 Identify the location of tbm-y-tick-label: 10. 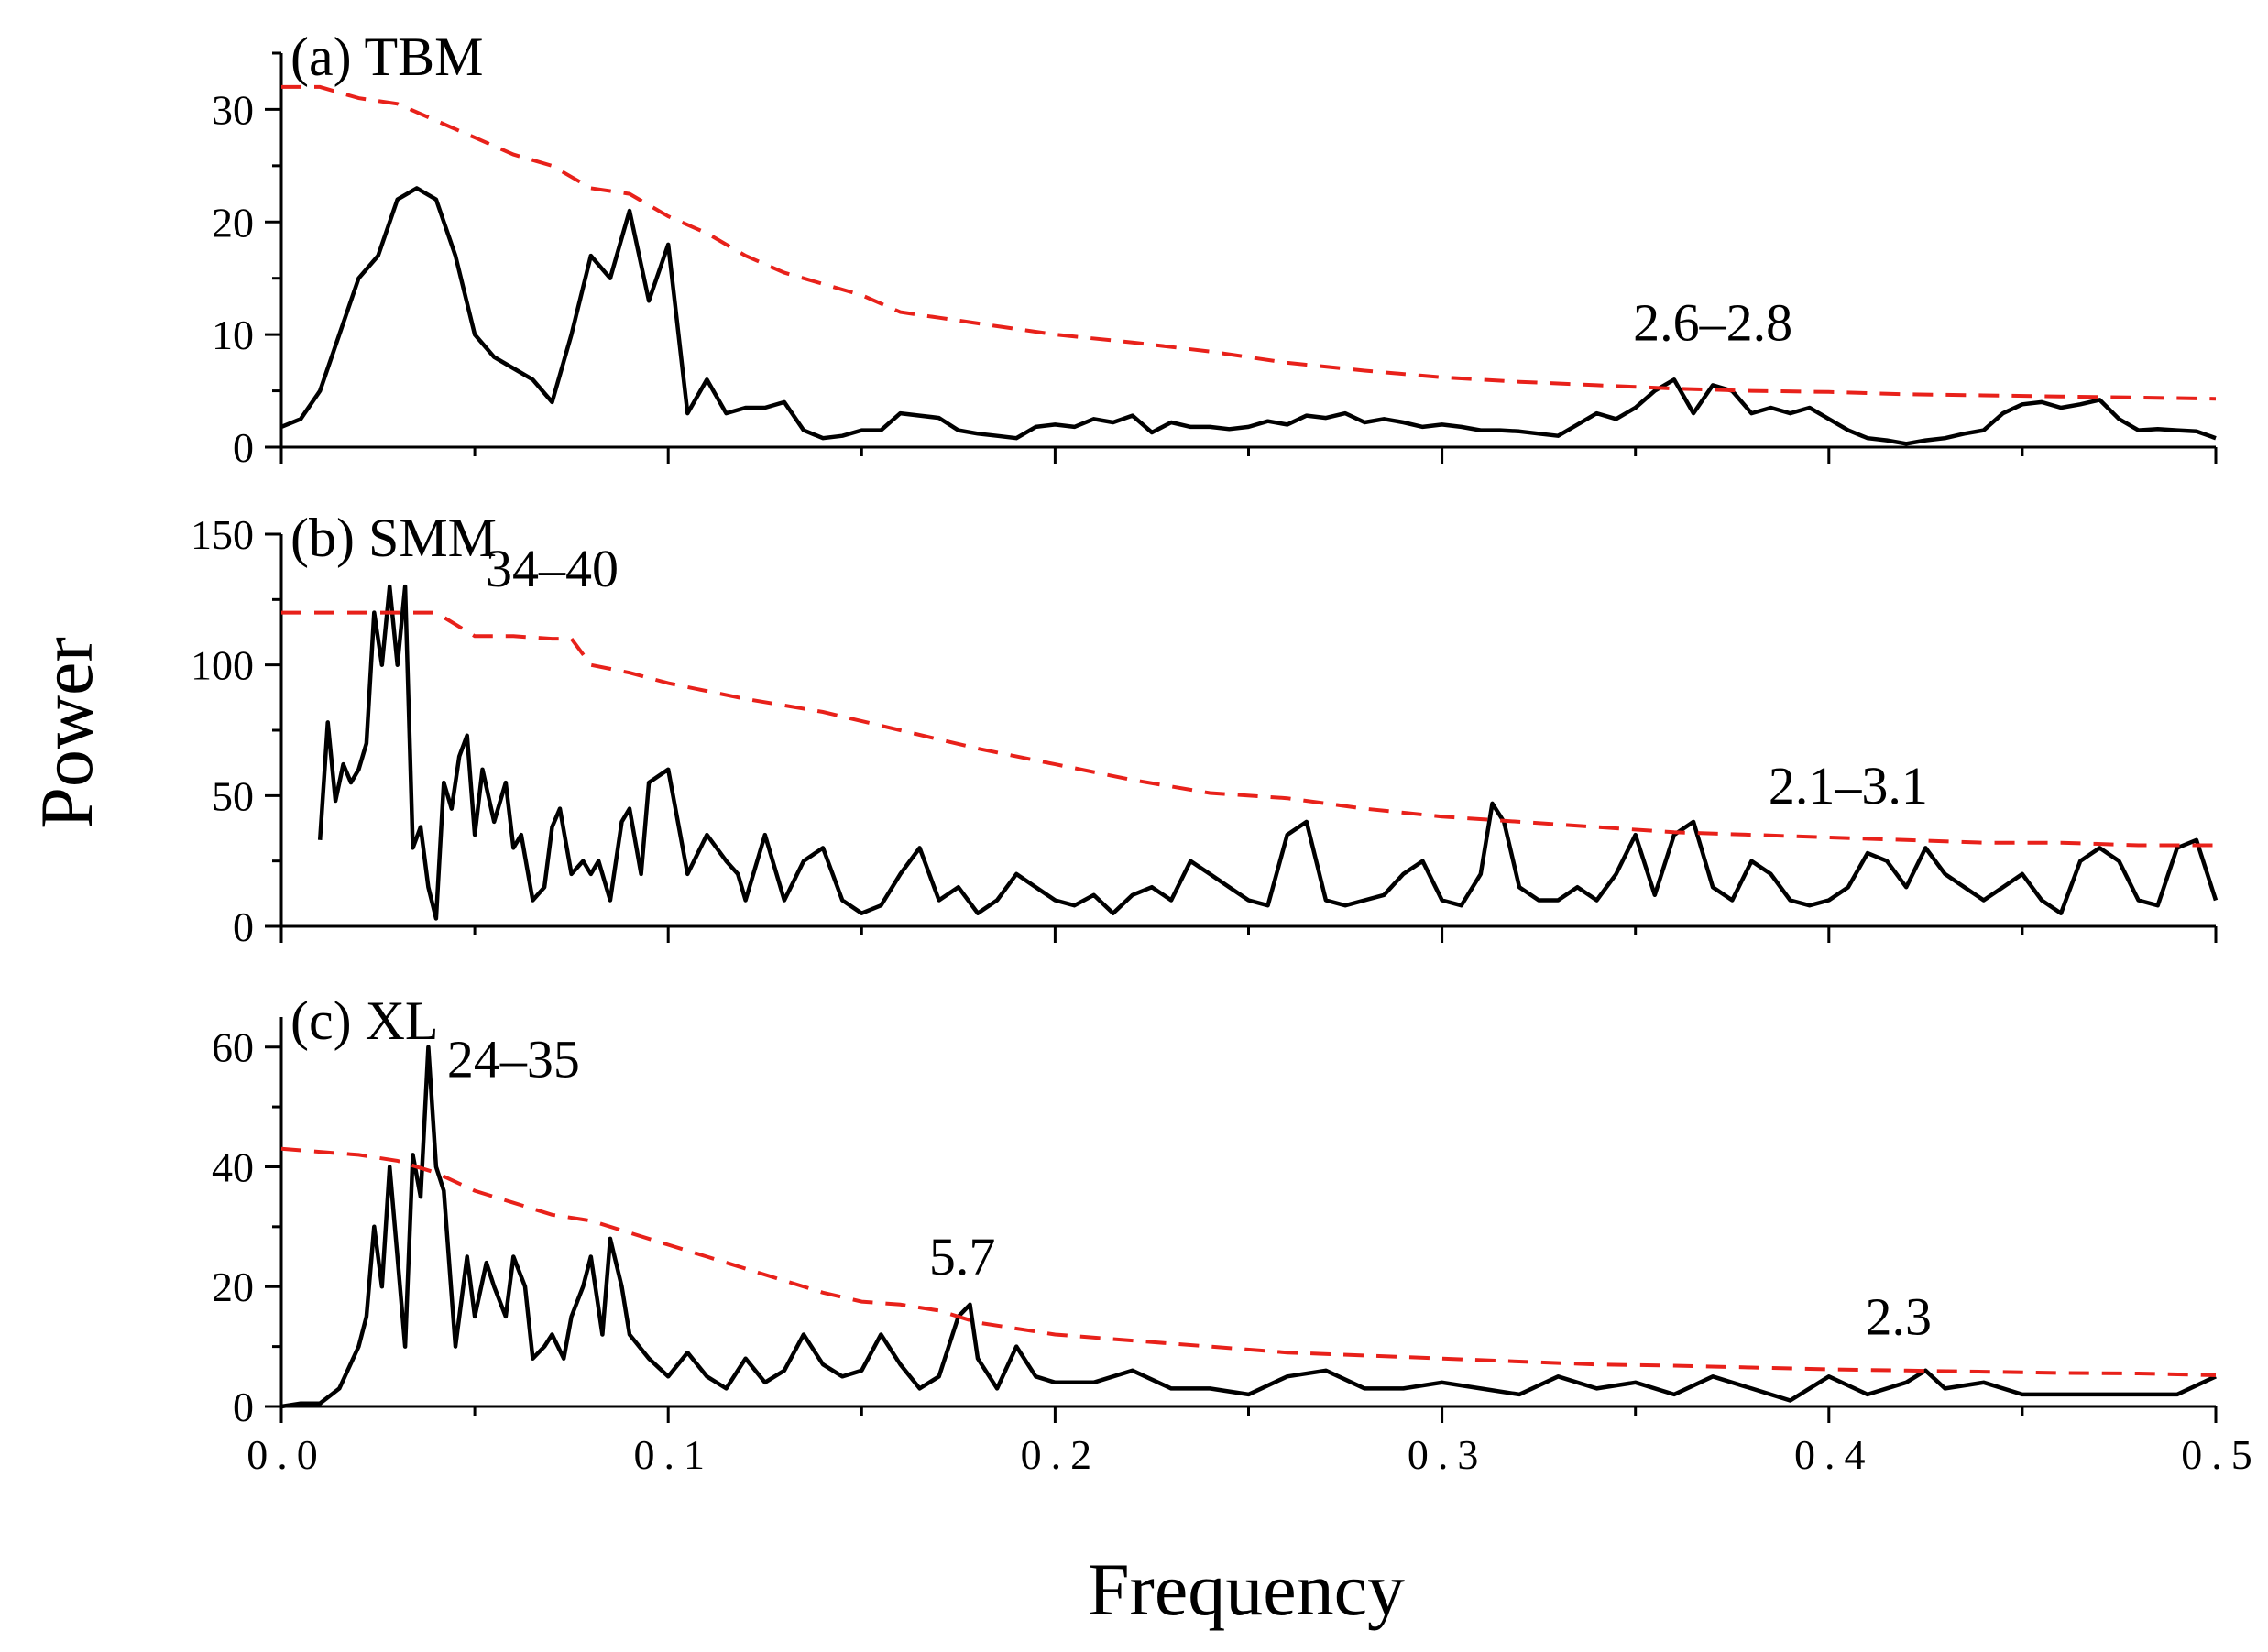
(233, 335).